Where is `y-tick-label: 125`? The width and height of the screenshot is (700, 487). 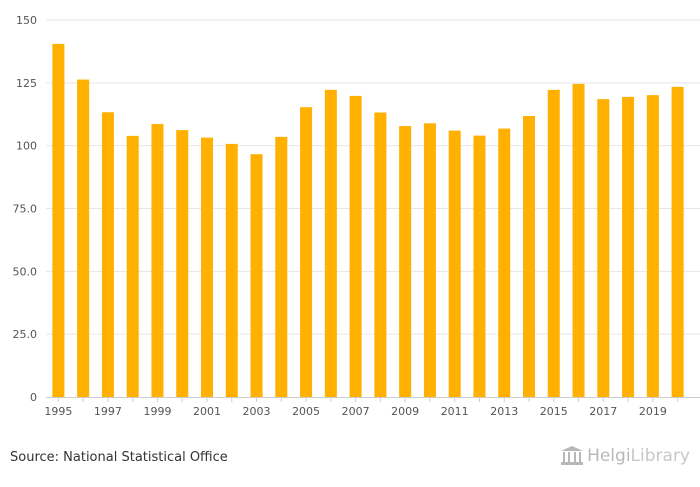 y-tick-label: 125 is located at coordinates (26, 83).